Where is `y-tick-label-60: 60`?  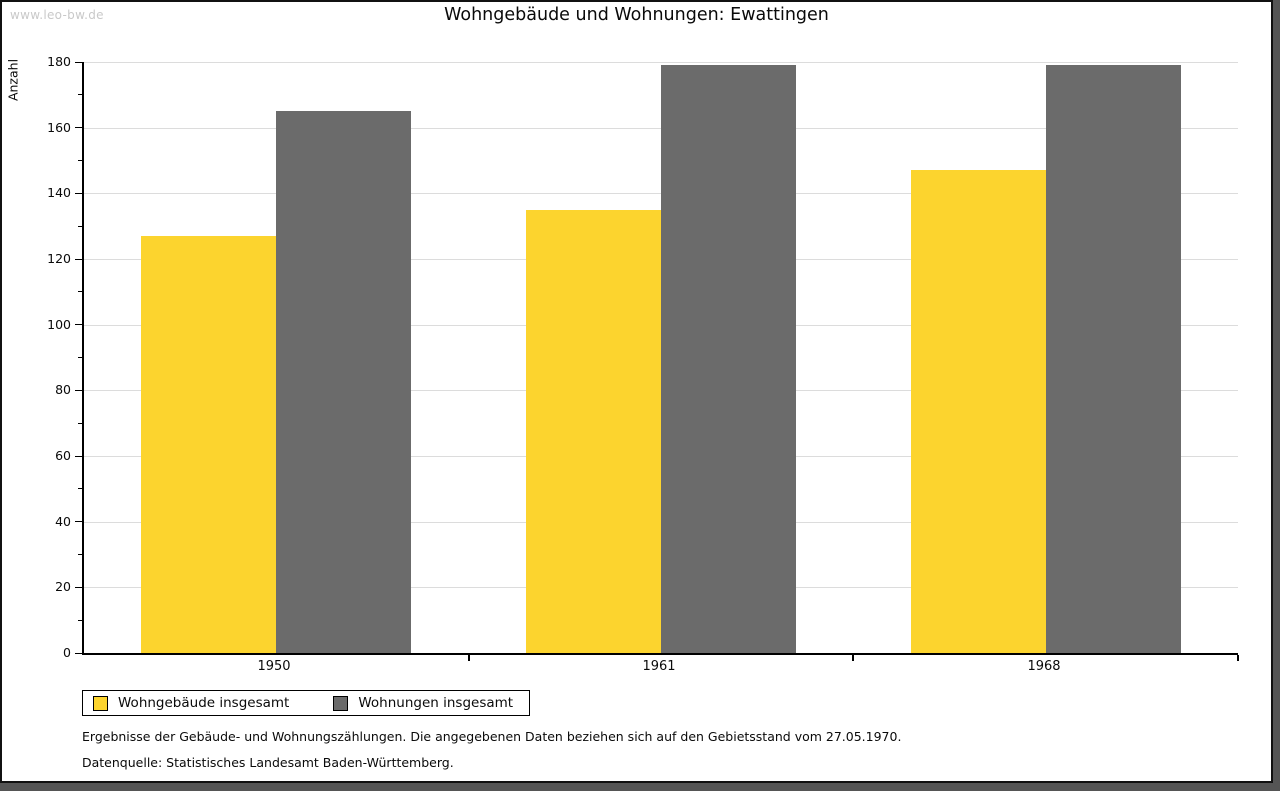 y-tick-label-60: 60 is located at coordinates (63, 455).